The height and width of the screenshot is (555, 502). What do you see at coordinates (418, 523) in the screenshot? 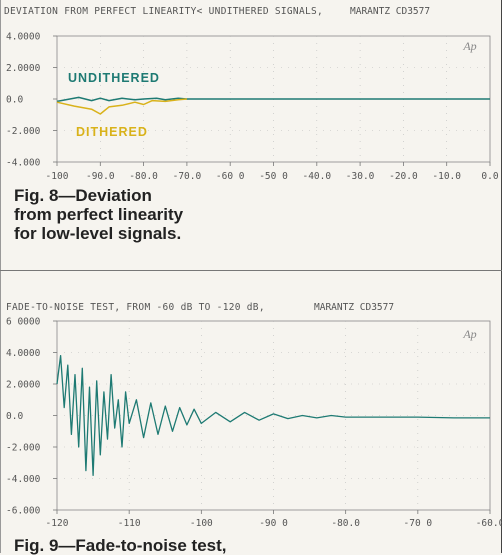
I see `chart2-xtick-label: -70 0` at bounding box center [418, 523].